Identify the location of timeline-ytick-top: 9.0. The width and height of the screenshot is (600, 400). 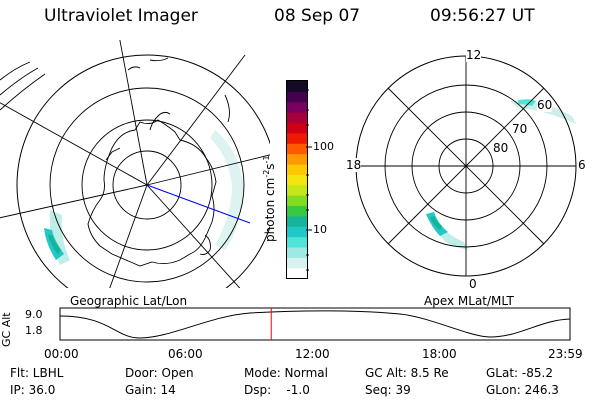
(34, 314).